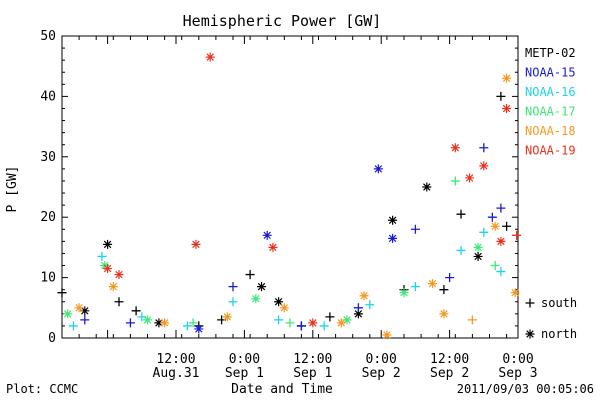 This screenshot has width=600, height=400. Describe the element at coordinates (176, 373) in the screenshot. I see `x-tick-label-date: Aug.31` at that location.